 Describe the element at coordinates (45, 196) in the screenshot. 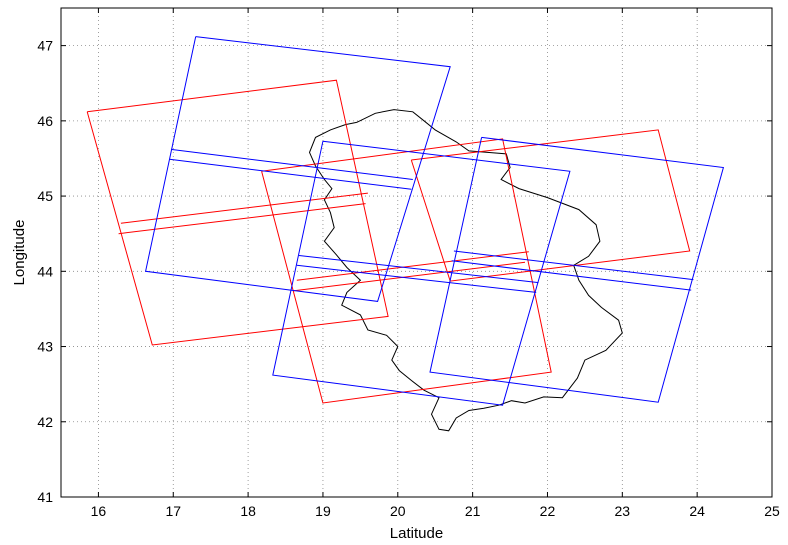

I see `y-tick-label: 45` at that location.